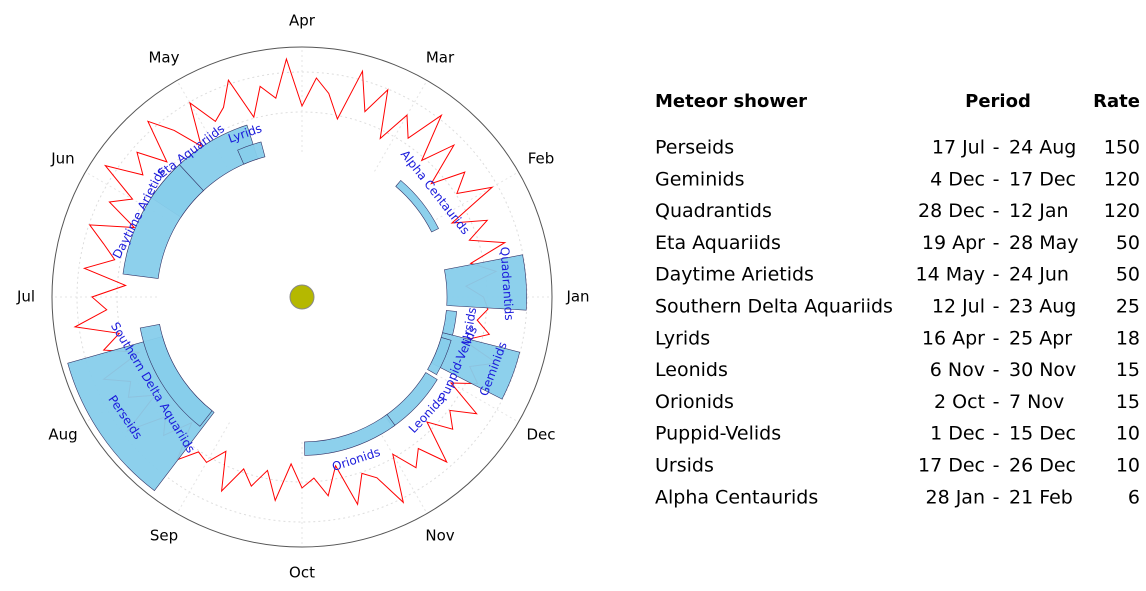  What do you see at coordinates (957, 370) in the screenshot?
I see `period-start: 6 Nov` at bounding box center [957, 370].